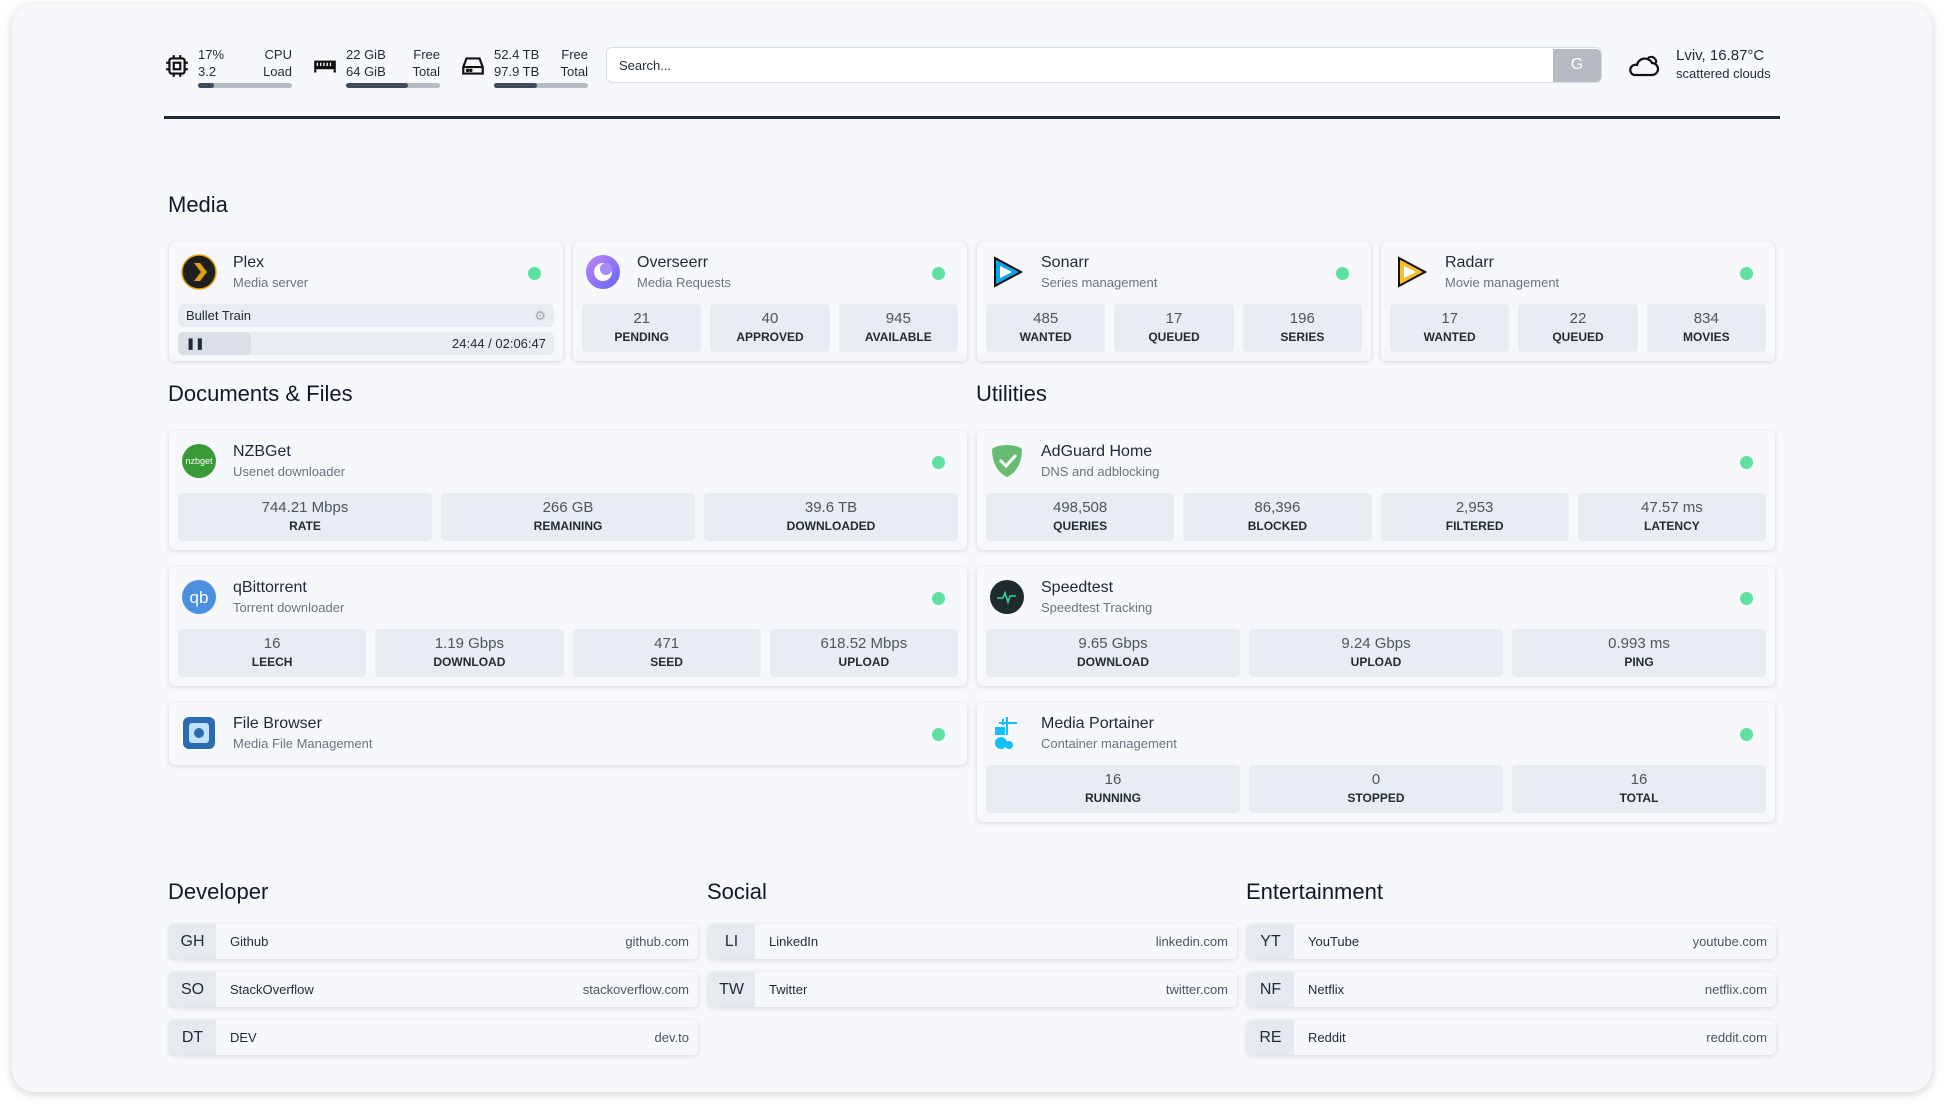 The width and height of the screenshot is (1944, 1104). I want to click on stat-value: 9.24 Gbps, so click(1376, 643).